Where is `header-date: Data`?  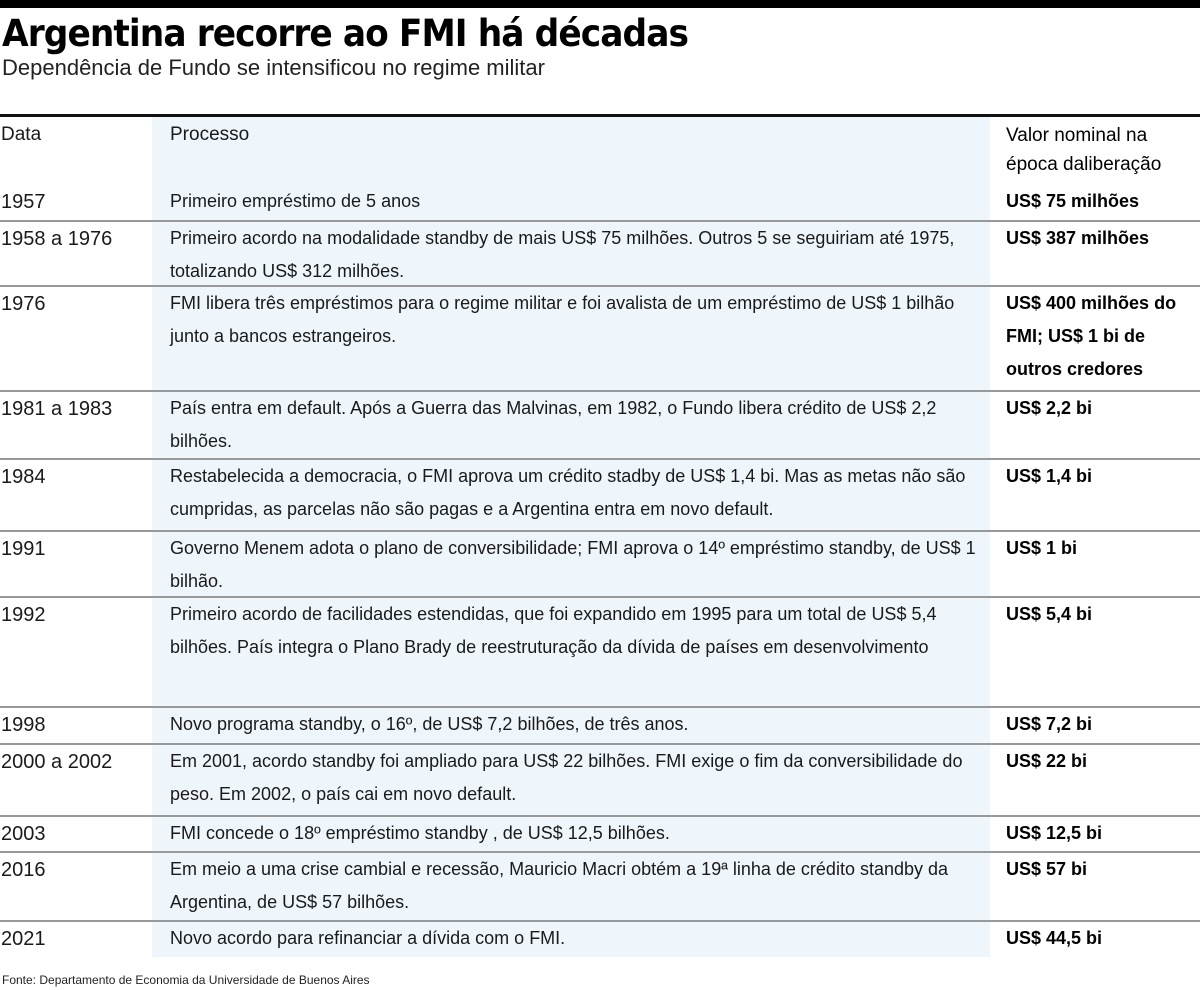 header-date: Data is located at coordinates (21, 134).